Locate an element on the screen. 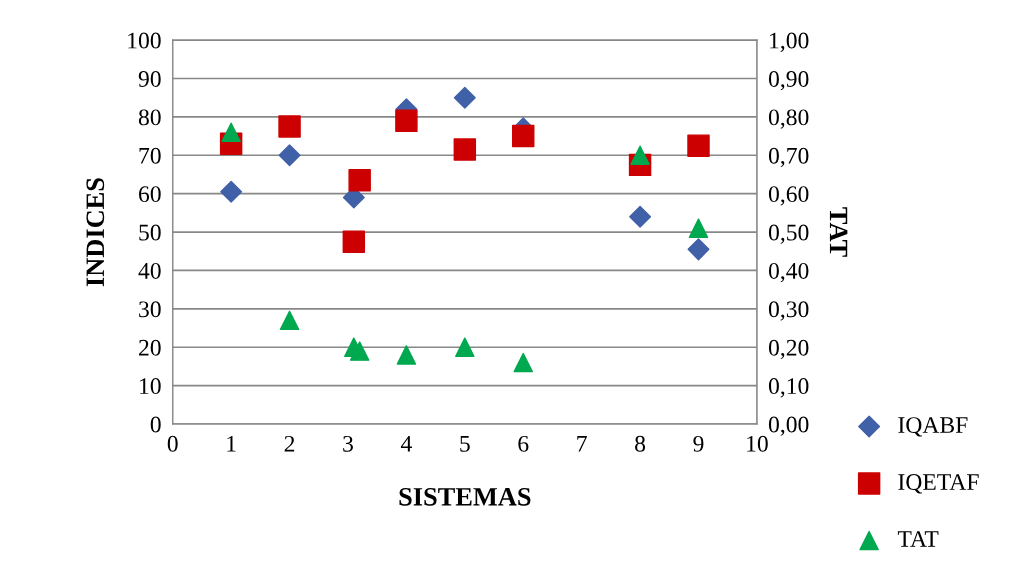  y-tick-label: 20 is located at coordinates (150, 347).